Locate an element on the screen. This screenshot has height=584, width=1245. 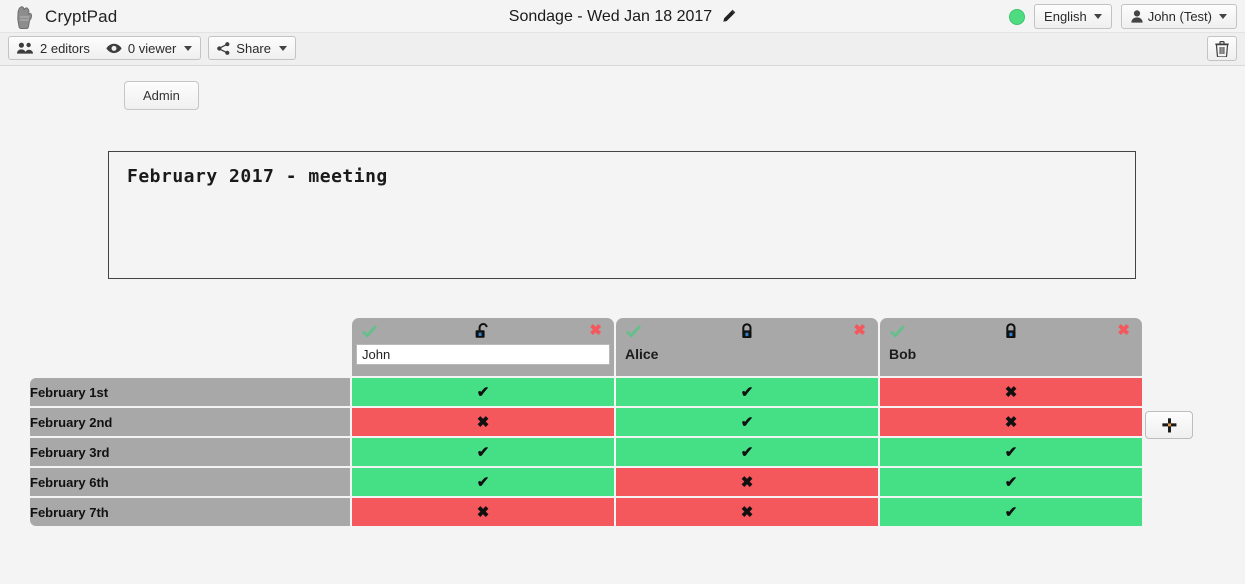
column-name-label-alice: Alice is located at coordinates (642, 354).